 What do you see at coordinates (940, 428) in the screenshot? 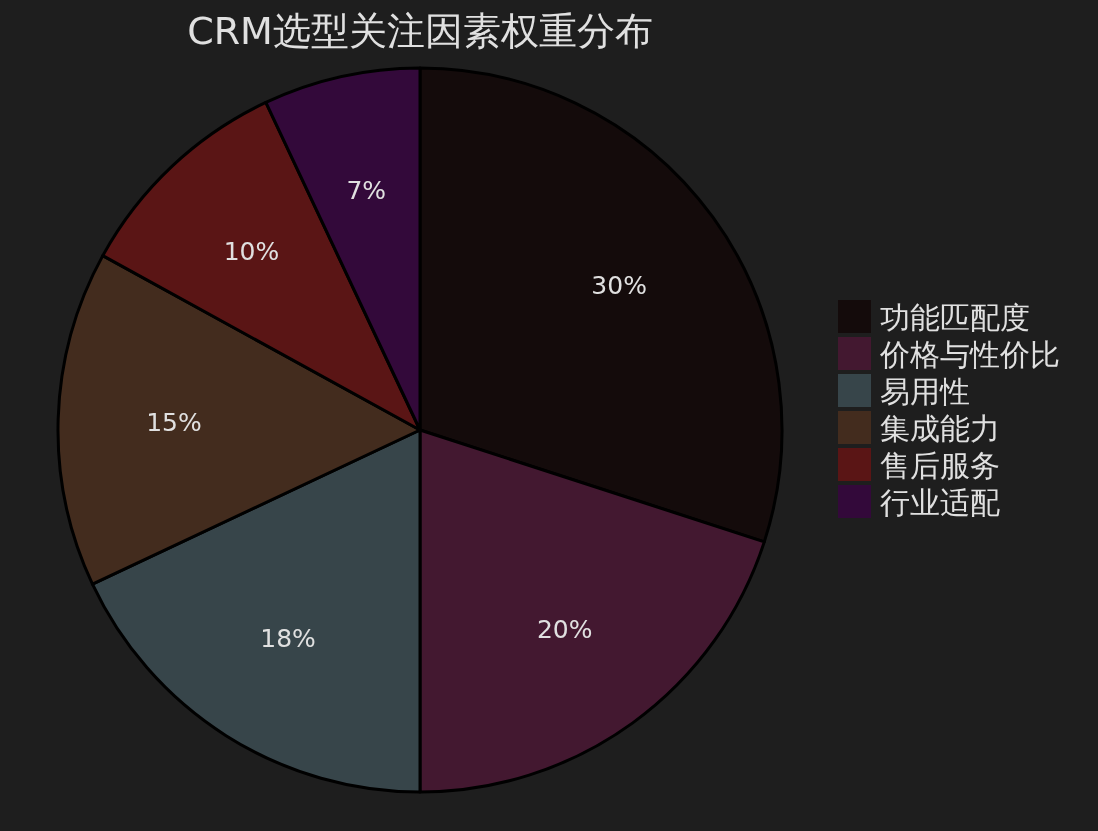
I see `legend-label: 集成能力` at bounding box center [940, 428].